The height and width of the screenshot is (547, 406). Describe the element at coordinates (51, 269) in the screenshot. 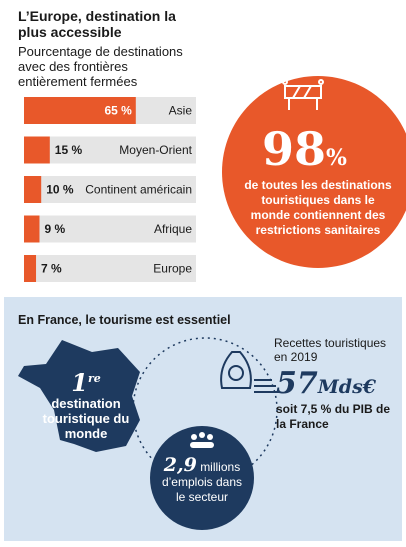

I see `value-label: 7 %` at that location.